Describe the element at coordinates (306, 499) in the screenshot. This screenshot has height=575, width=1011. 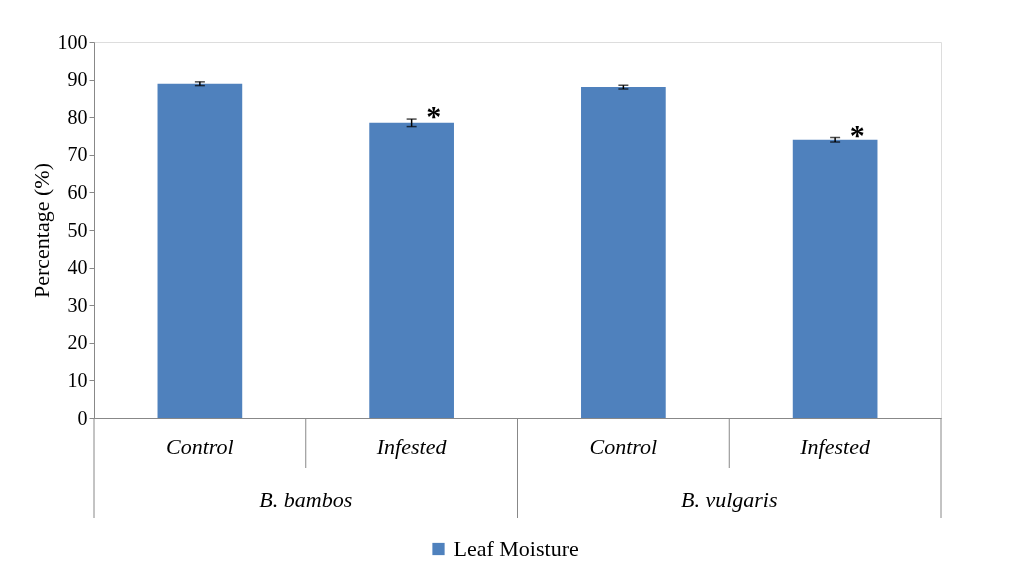
I see `text: B. bambos` at that location.